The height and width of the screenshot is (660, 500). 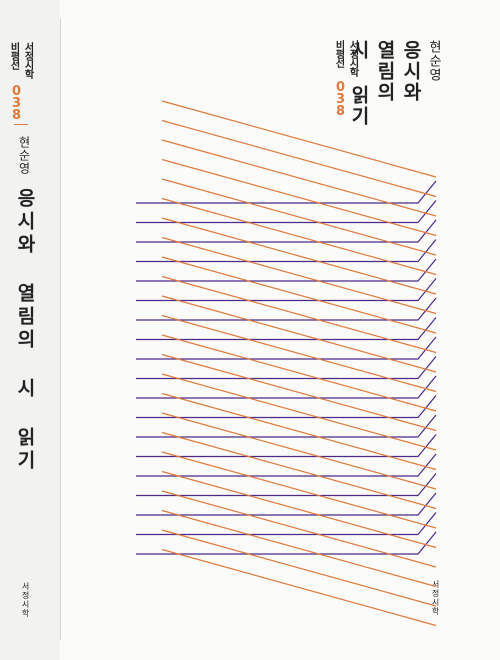 What do you see at coordinates (385, 71) in the screenshot?
I see `cover-title-line2: 열림의` at bounding box center [385, 71].